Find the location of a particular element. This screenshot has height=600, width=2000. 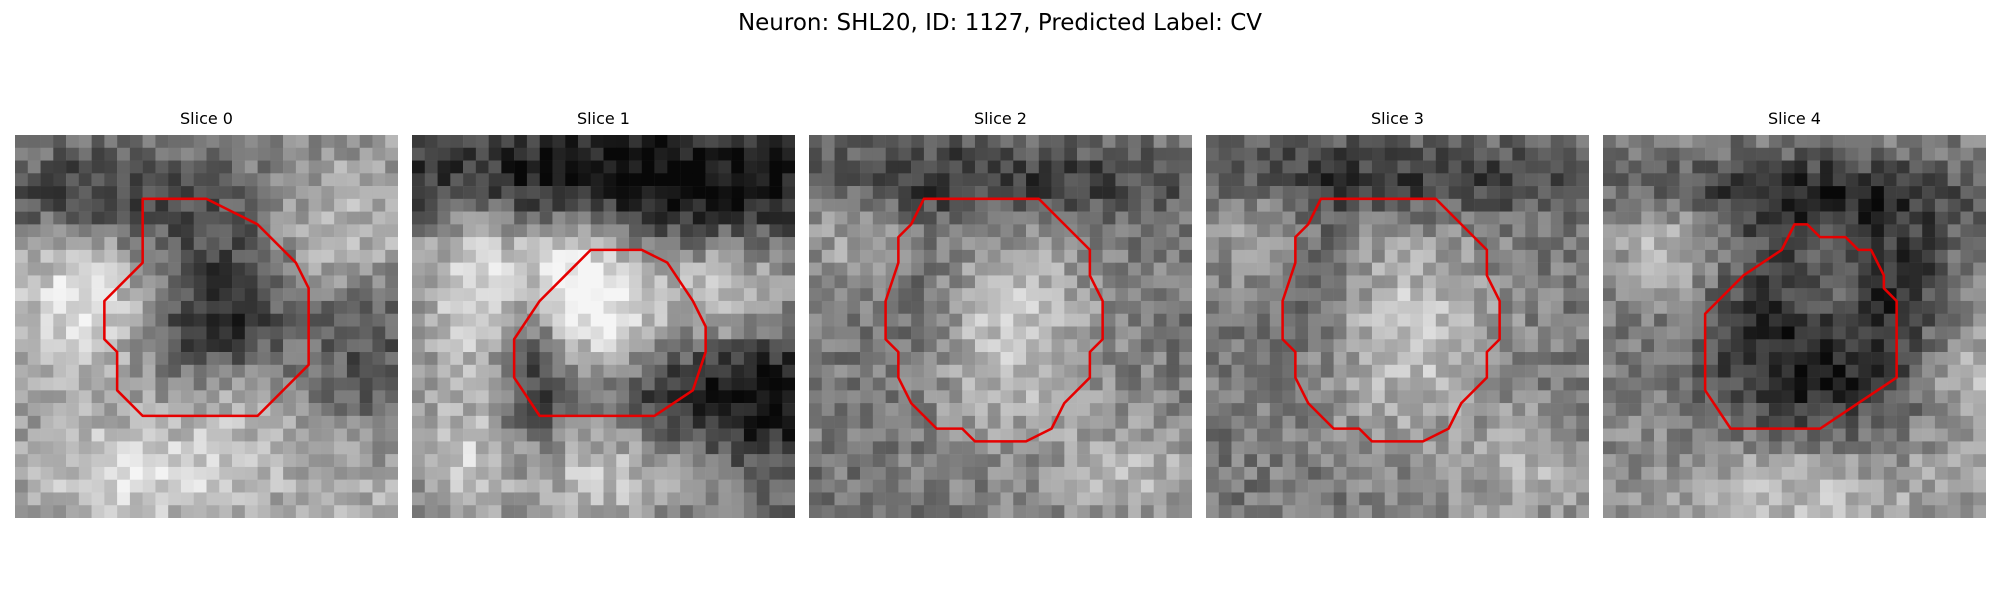

slice-title: Slice 0 is located at coordinates (206, 118).